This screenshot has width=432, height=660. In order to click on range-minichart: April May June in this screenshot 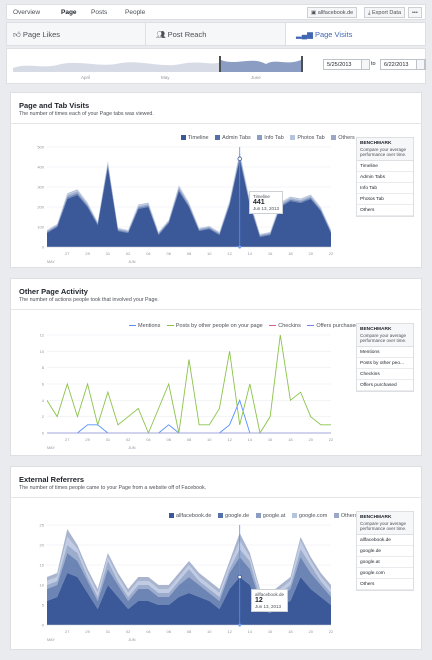, I will do `click(161, 67)`.